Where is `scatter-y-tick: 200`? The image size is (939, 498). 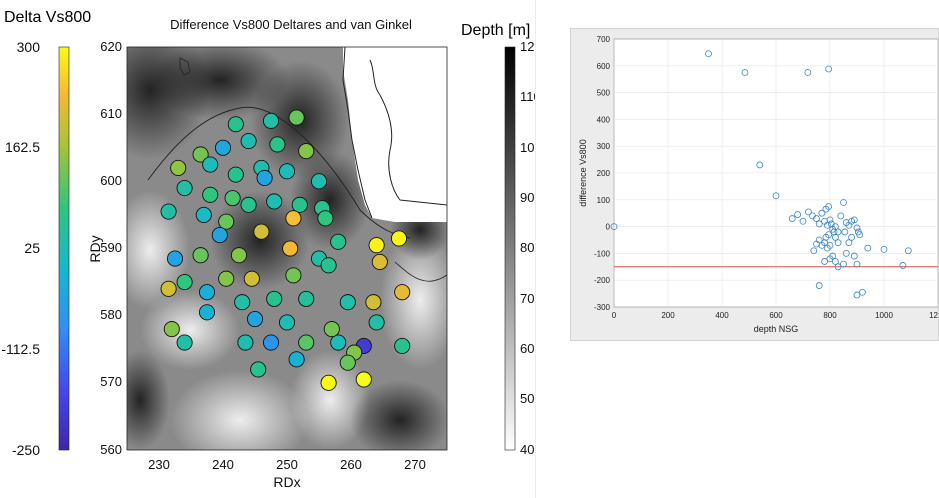
scatter-y-tick: 200 is located at coordinates (604, 173).